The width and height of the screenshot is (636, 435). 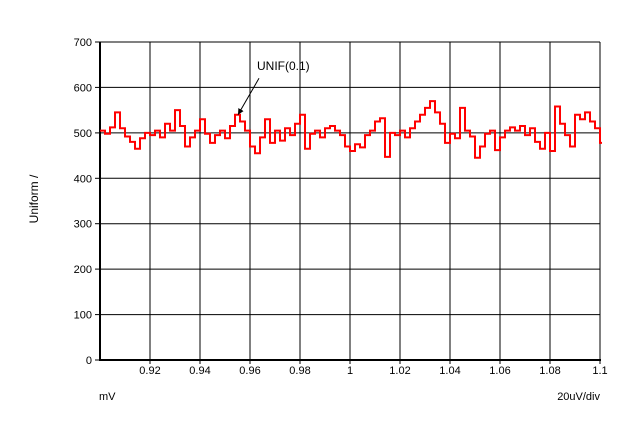 I want to click on svg-text: 600, so click(x=83, y=88).